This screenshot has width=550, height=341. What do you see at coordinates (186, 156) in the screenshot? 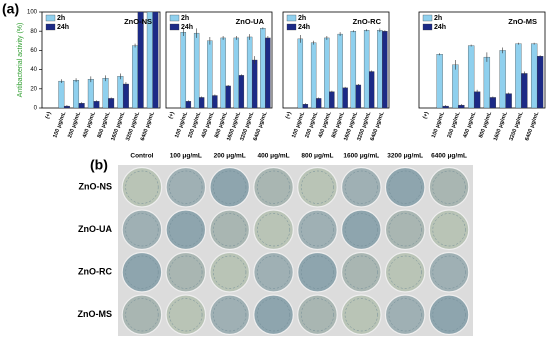
I see `column-header: 100 μg/mL` at bounding box center [186, 156].